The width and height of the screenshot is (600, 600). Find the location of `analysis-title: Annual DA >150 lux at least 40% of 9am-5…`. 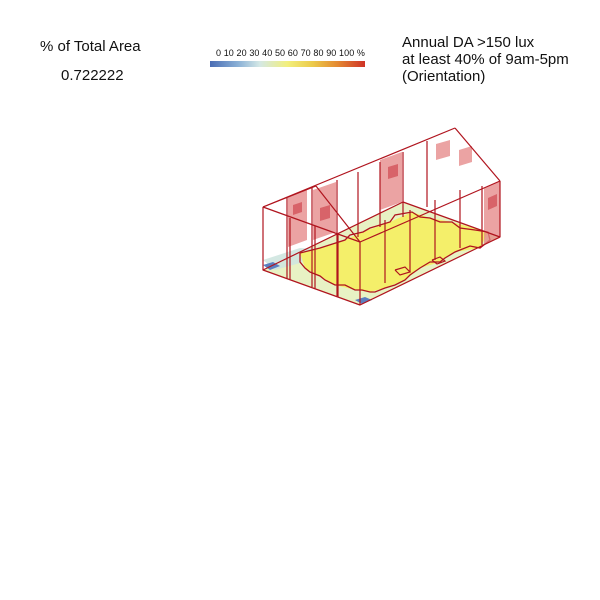

analysis-title: Annual DA >150 lux at least 40% of 9am-5… is located at coordinates (485, 59).